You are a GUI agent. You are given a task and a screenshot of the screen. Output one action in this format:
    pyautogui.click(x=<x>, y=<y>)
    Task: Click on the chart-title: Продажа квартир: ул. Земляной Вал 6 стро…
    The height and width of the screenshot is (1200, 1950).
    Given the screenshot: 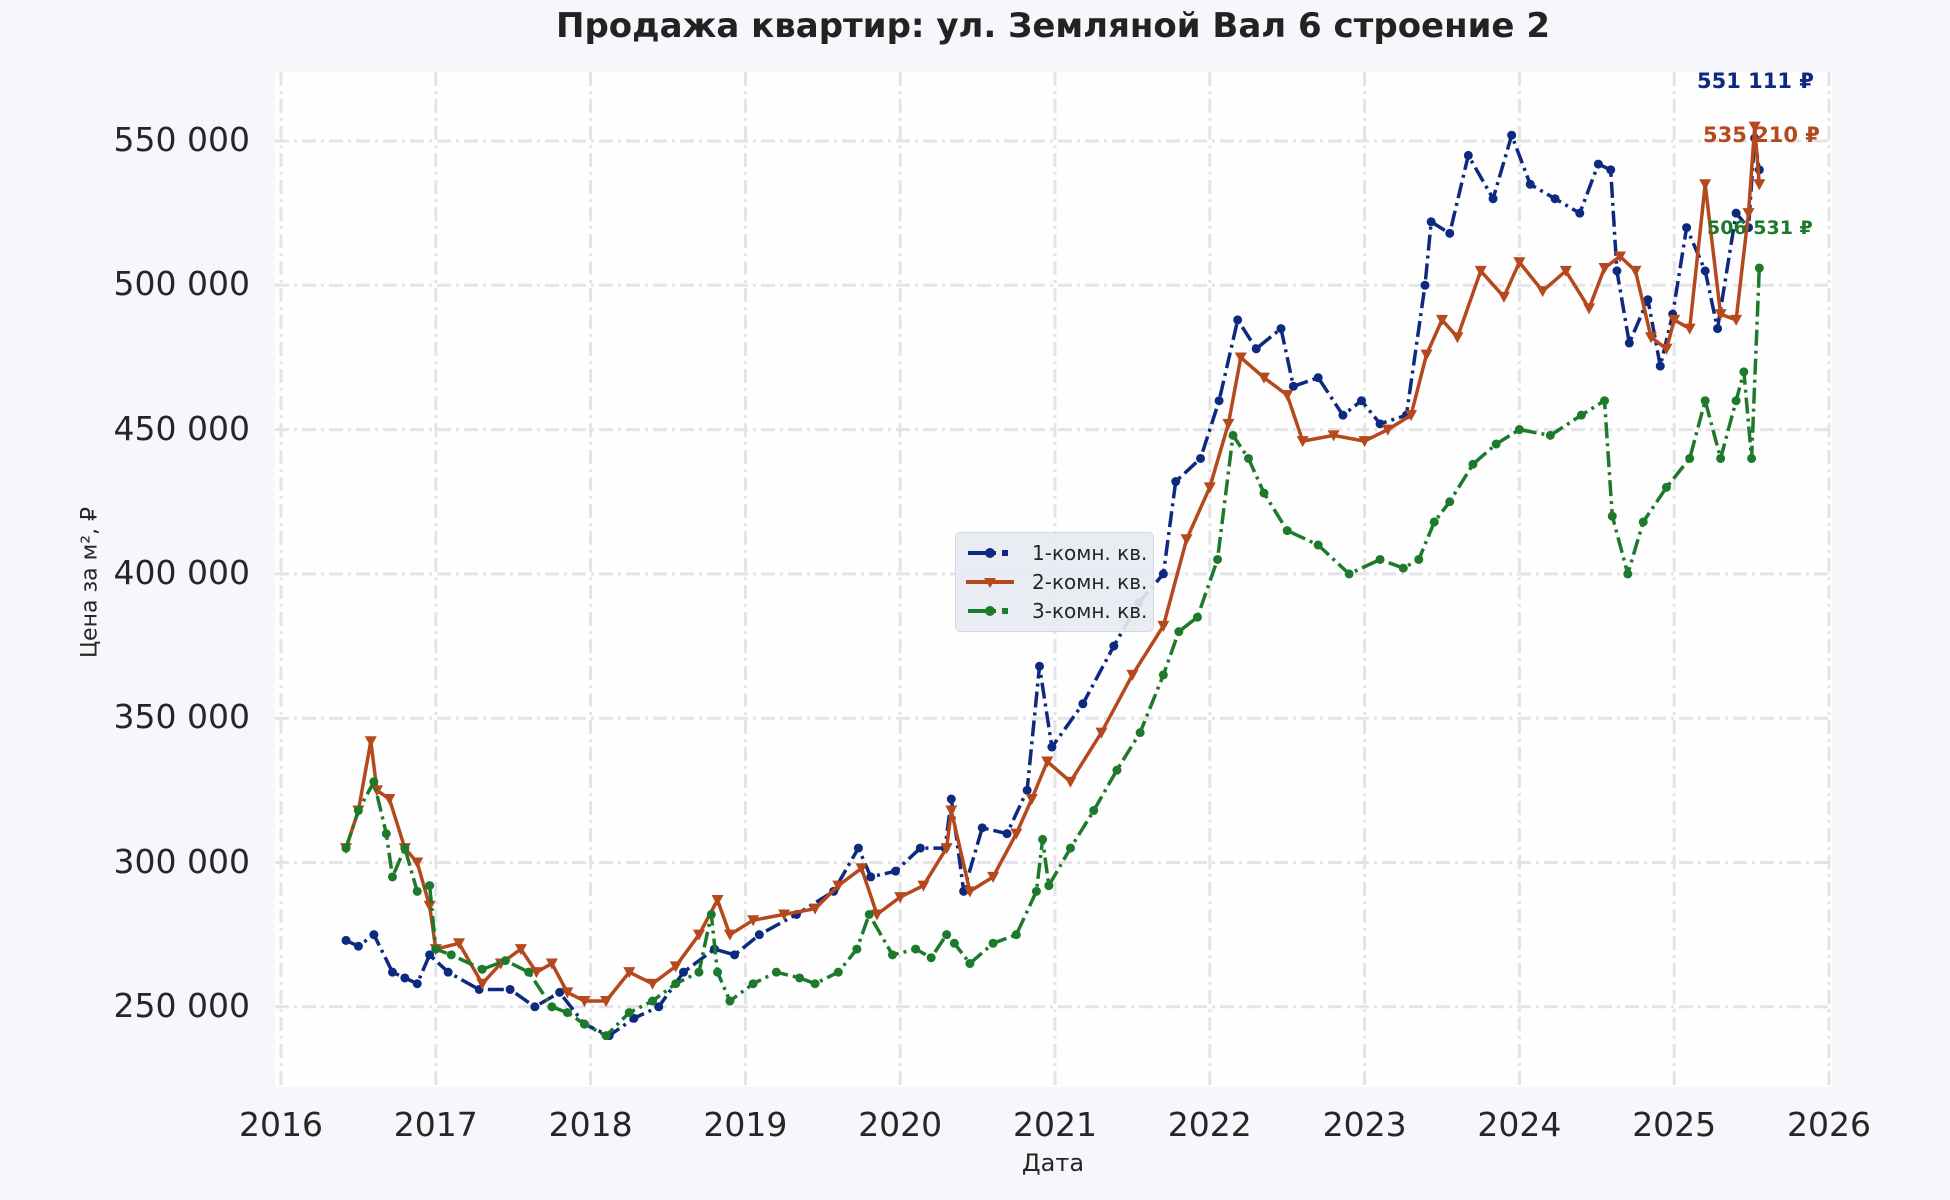 What is the action you would take?
    pyautogui.click(x=1053, y=26)
    